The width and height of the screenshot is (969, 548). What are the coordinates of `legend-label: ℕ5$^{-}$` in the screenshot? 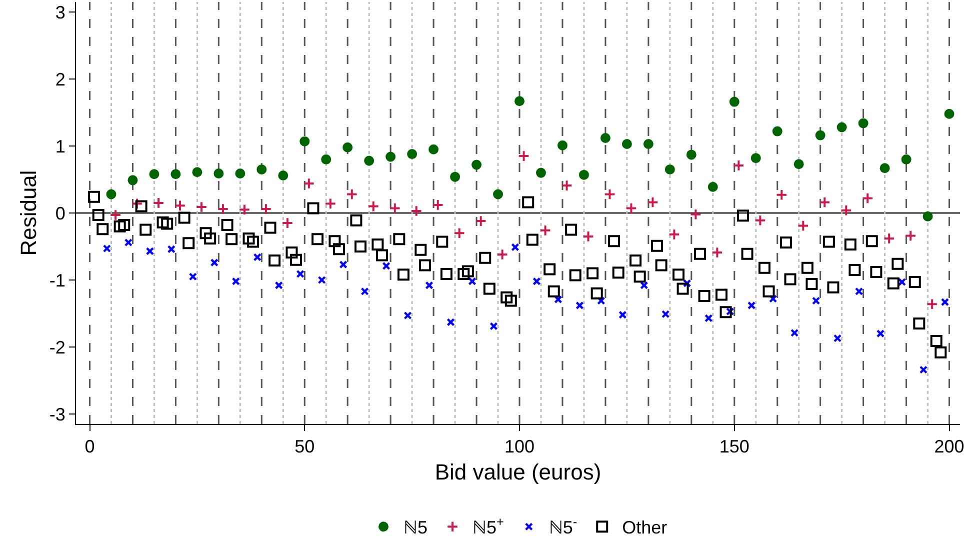 It's located at (563, 526).